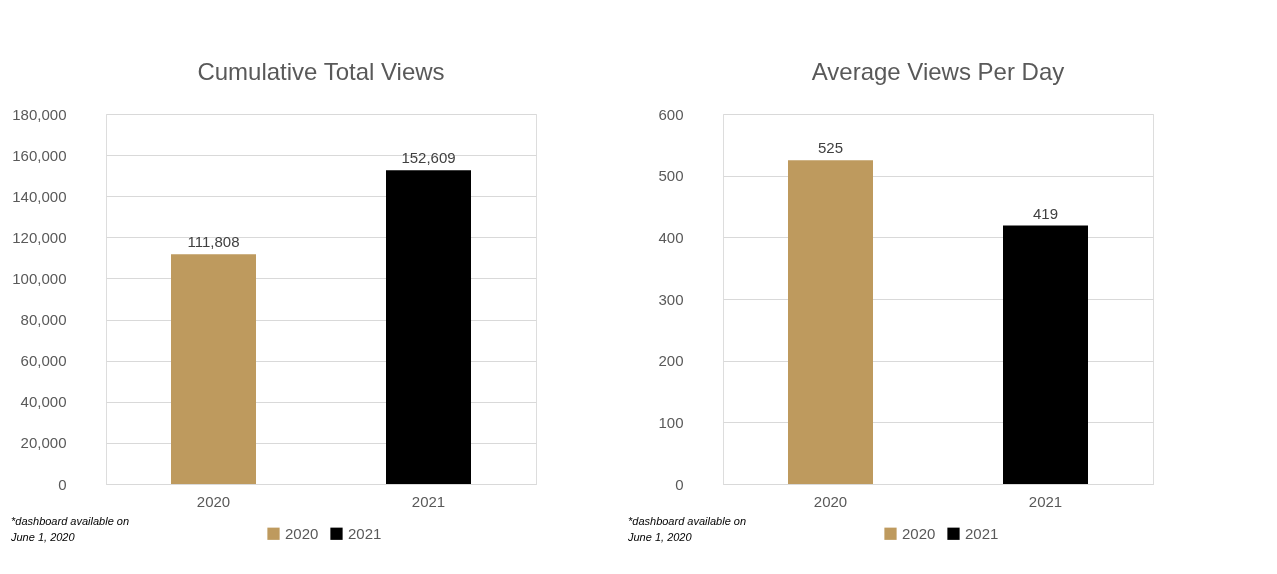 The width and height of the screenshot is (1277, 574). What do you see at coordinates (671, 114) in the screenshot?
I see `y-tick-label: 600` at bounding box center [671, 114].